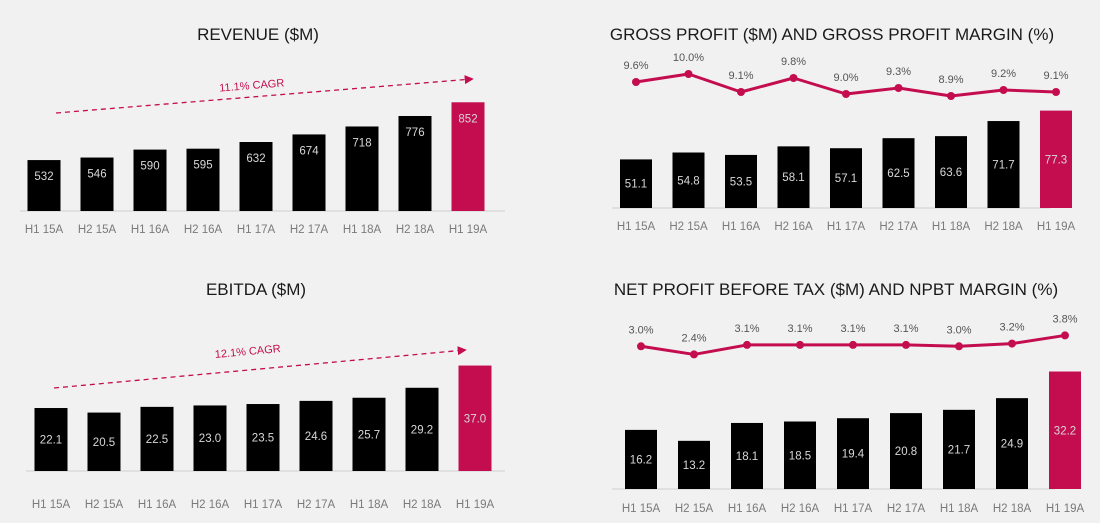 This screenshot has height=523, width=1100. I want to click on bar-value-label: 18.5, so click(800, 456).